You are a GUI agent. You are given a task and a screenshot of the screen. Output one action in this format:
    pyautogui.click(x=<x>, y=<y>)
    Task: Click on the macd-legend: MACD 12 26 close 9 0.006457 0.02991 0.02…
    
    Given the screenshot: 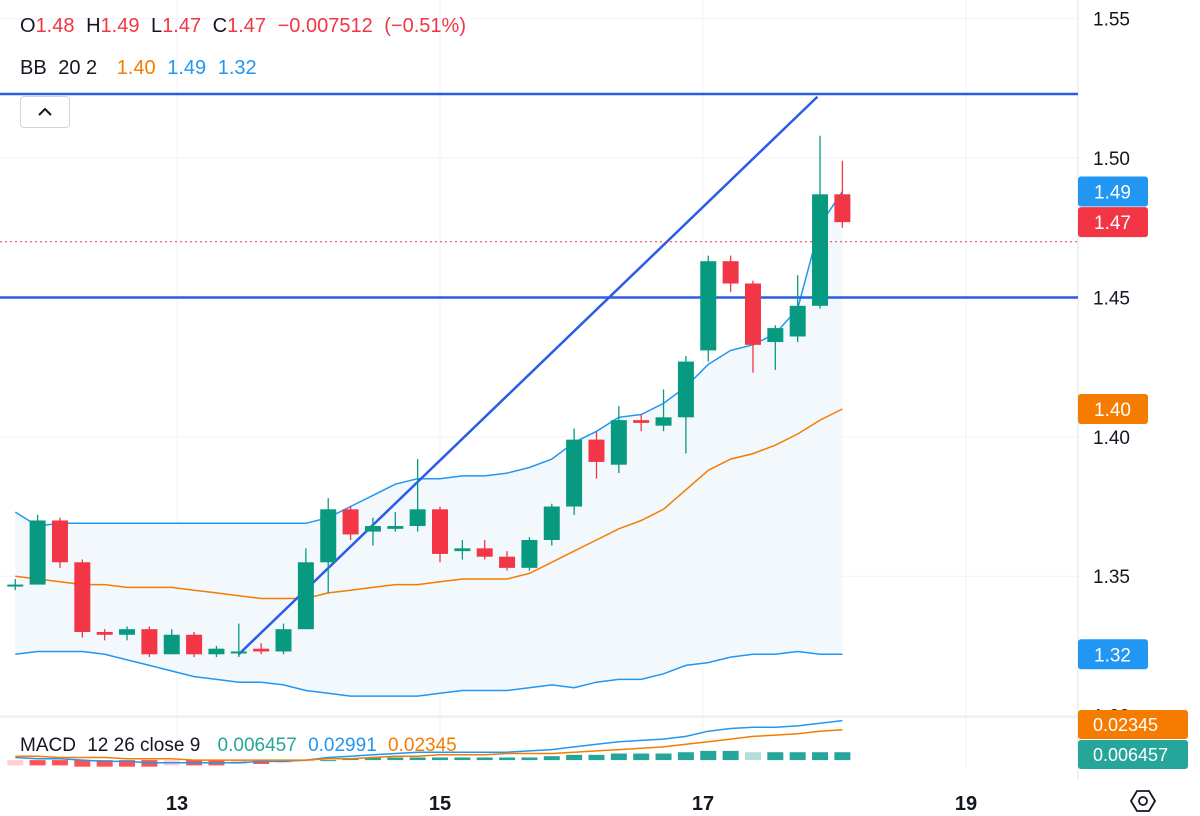 What is the action you would take?
    pyautogui.click(x=241, y=746)
    